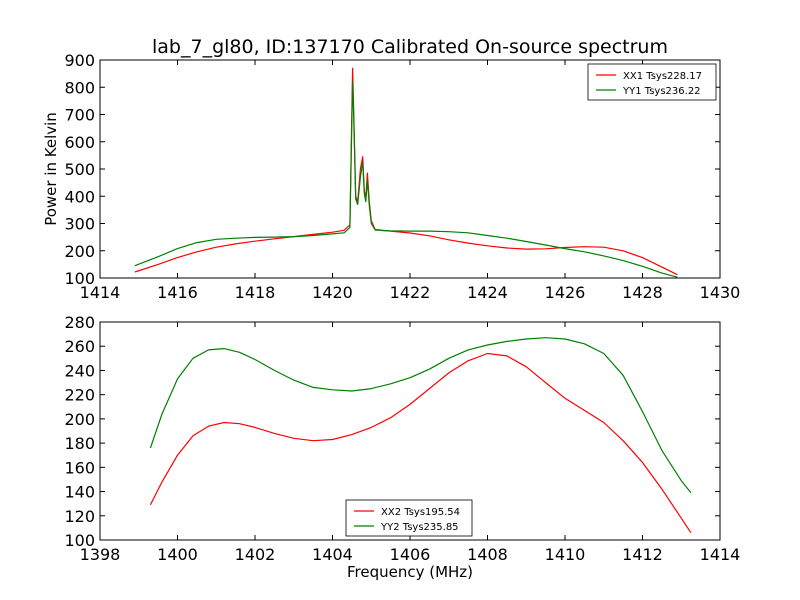 The width and height of the screenshot is (800, 600). I want to click on x-tick-label: 1428, so click(642, 292).